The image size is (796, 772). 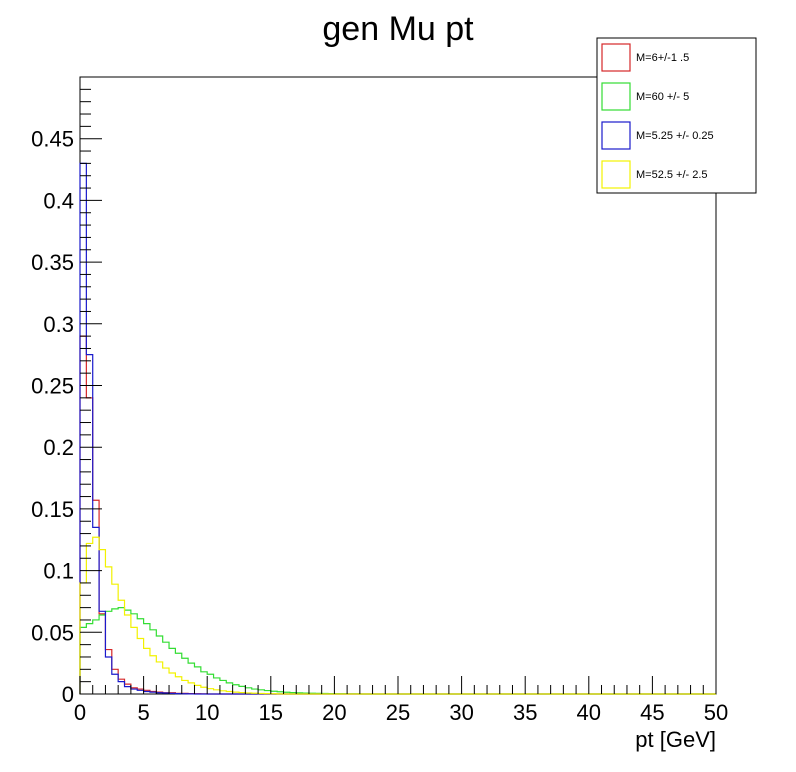 What do you see at coordinates (662, 58) in the screenshot?
I see `legend-label: M=6+/-1 .5` at bounding box center [662, 58].